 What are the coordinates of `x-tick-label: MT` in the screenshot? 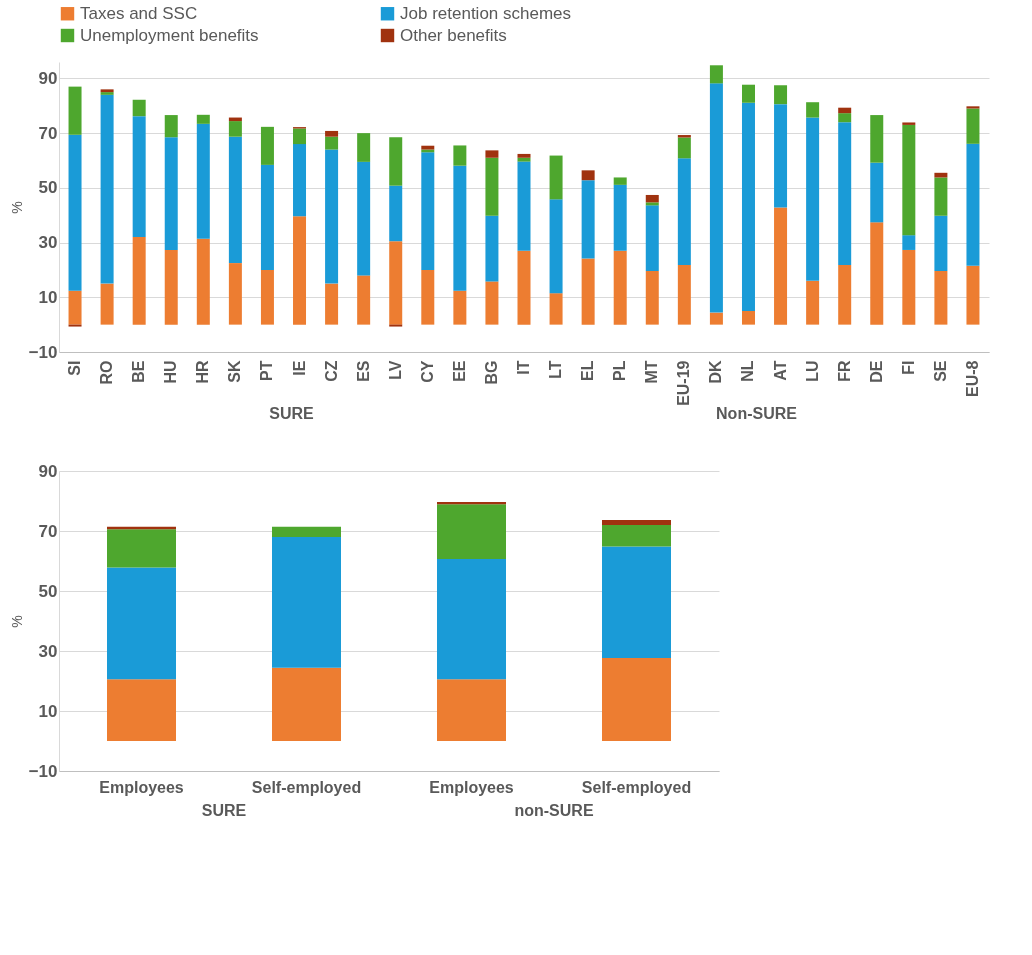 It's located at (652, 372).